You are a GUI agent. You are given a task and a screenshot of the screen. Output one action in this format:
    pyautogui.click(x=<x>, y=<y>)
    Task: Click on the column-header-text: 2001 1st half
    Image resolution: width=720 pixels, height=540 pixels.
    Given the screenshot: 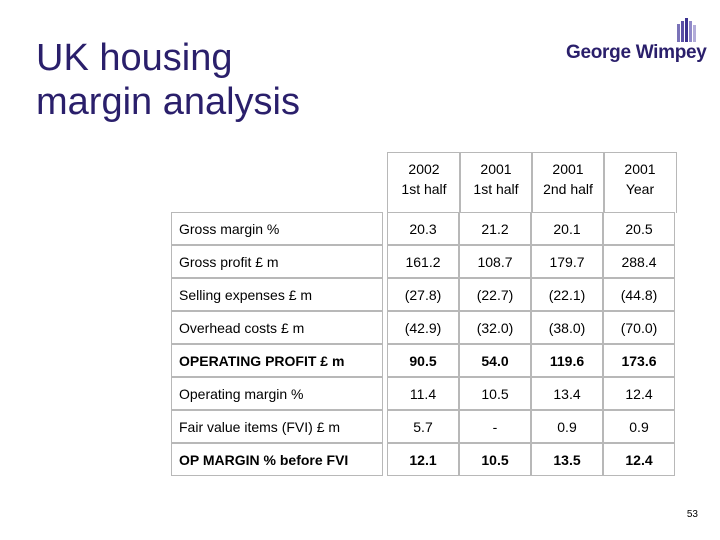 What is the action you would take?
    pyautogui.click(x=496, y=179)
    